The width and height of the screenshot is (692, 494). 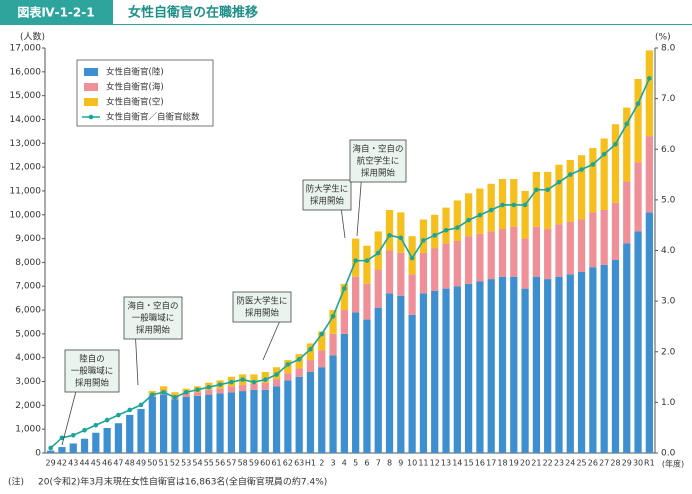 What do you see at coordinates (265, 463) in the screenshot?
I see `x-tick-label: 60` at bounding box center [265, 463].